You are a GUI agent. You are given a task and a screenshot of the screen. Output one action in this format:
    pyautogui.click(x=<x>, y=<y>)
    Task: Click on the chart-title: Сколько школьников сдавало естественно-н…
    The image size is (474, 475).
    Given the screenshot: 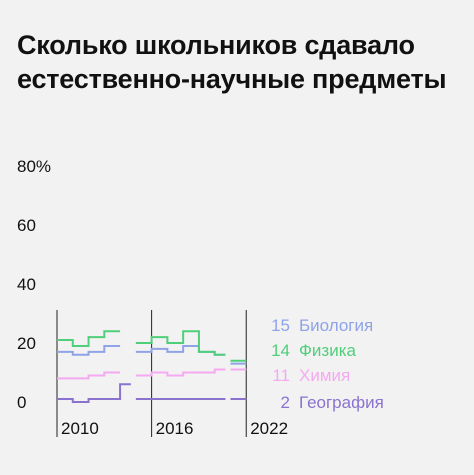 What is the action you would take?
    pyautogui.click(x=232, y=62)
    